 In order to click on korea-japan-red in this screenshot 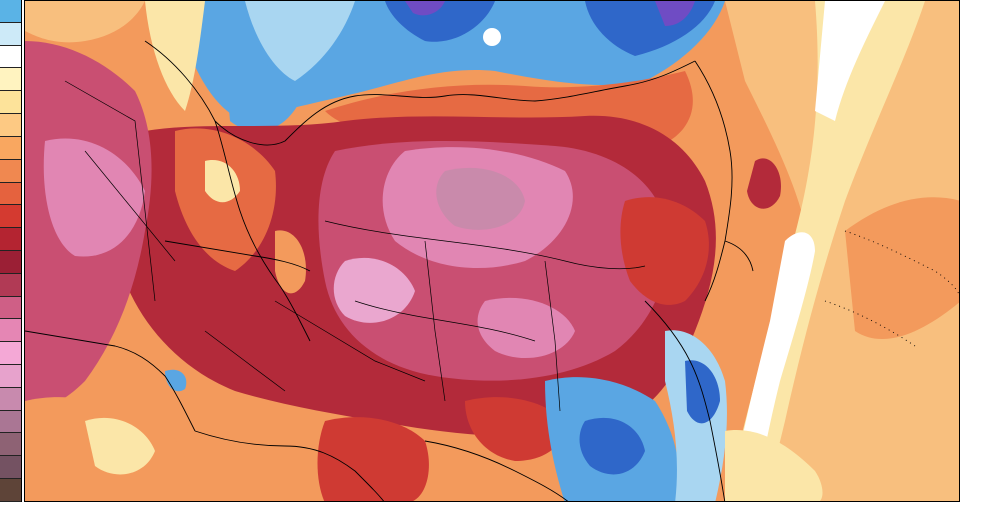, I will do `click(664, 251)`.